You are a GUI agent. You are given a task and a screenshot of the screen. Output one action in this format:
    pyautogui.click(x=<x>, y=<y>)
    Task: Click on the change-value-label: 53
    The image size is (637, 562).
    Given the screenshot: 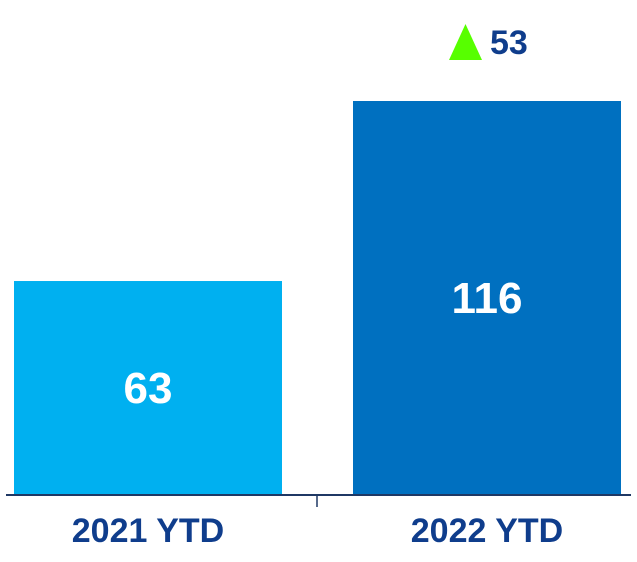 What is the action you would take?
    pyautogui.click(x=509, y=43)
    